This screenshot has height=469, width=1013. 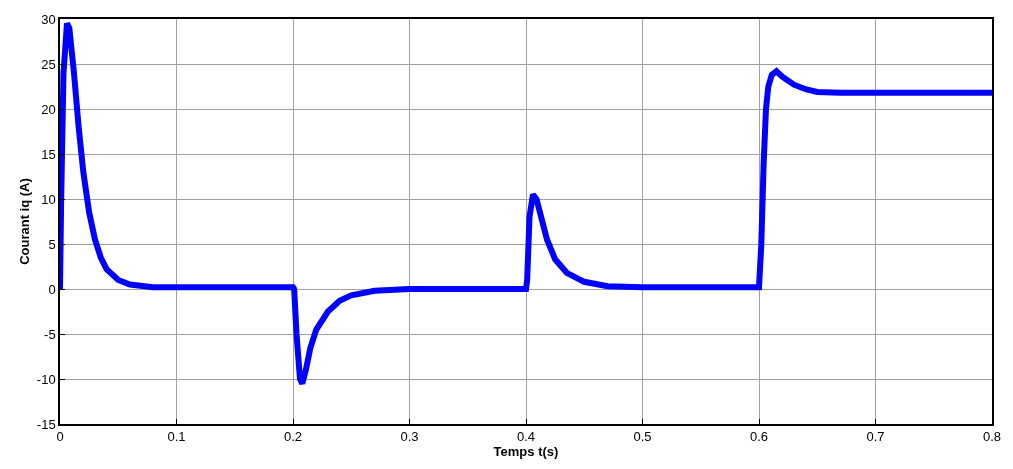 What do you see at coordinates (526, 437) in the screenshot?
I see `x-tick-label: 0.4` at bounding box center [526, 437].